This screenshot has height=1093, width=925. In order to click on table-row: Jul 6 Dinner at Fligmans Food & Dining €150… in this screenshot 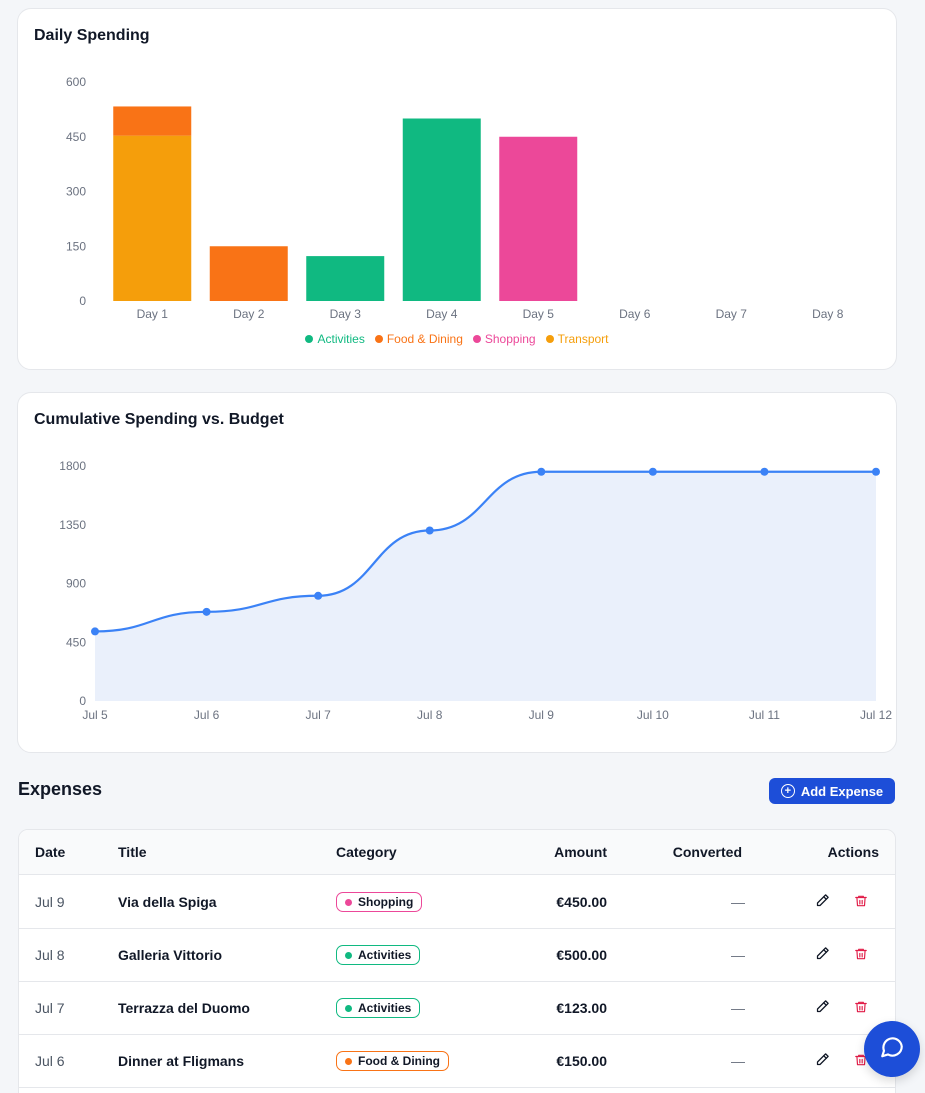, I will do `click(457, 1061)`.